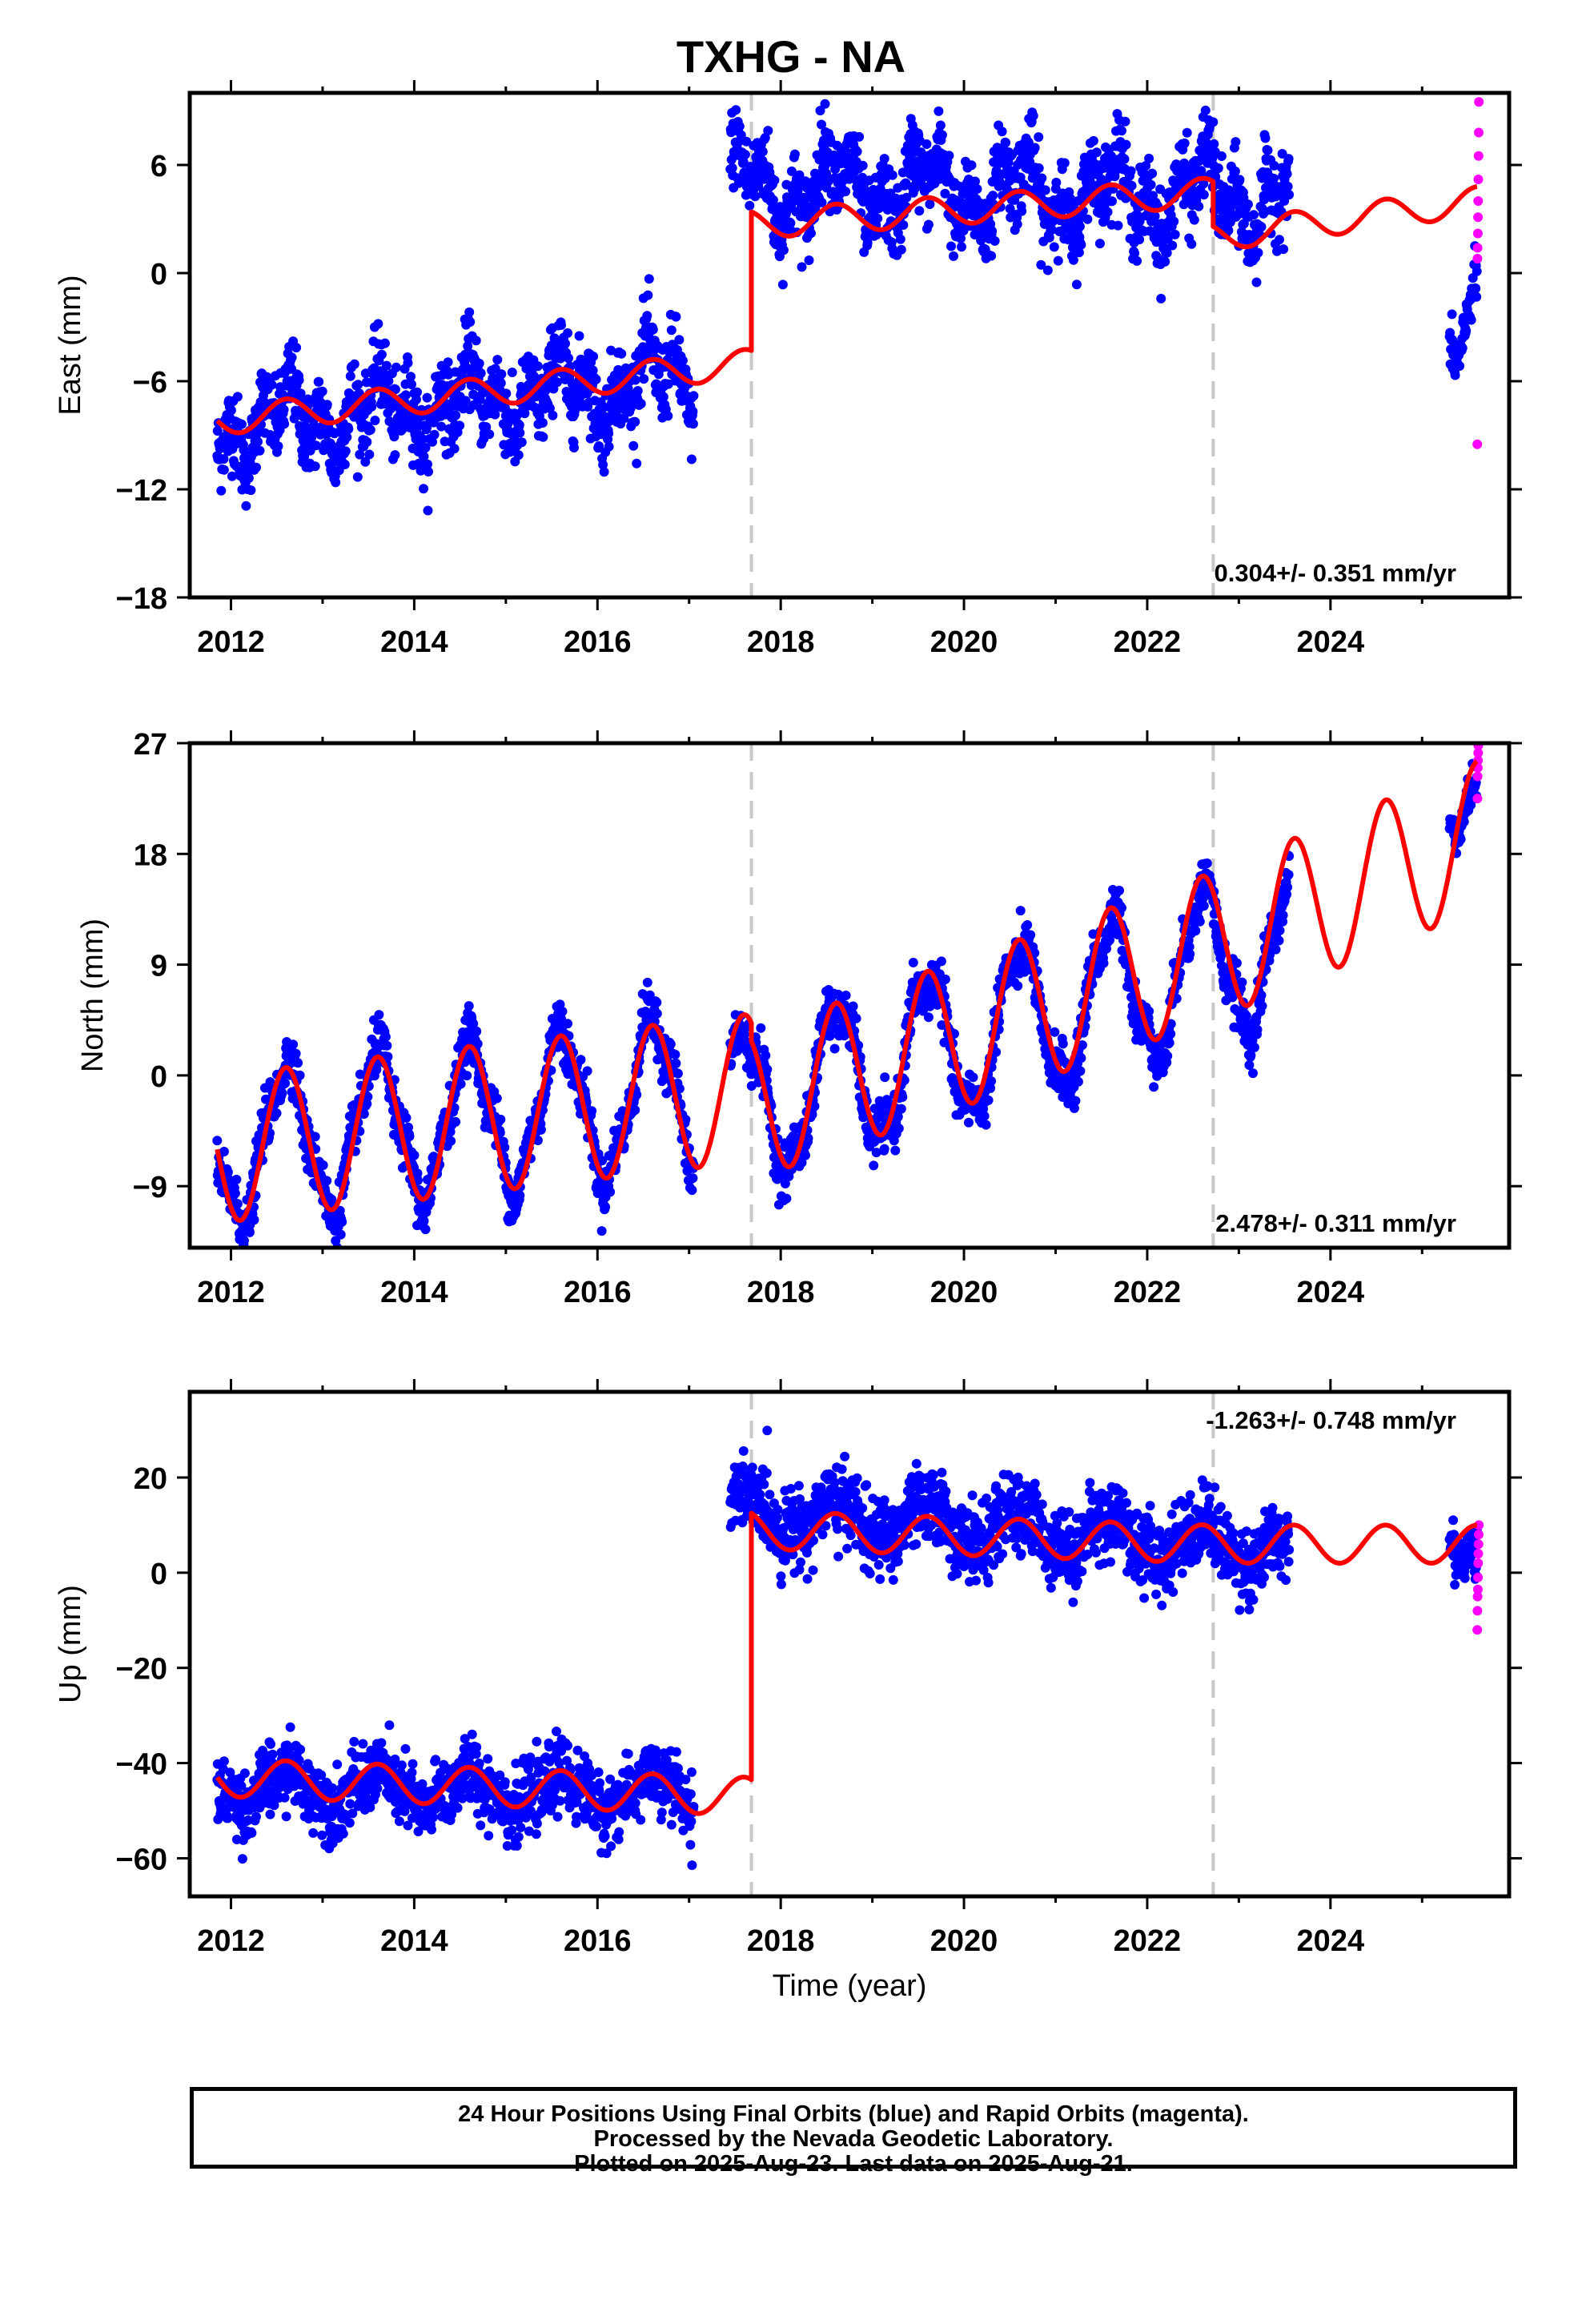 Image resolution: width=1582 pixels, height=2324 pixels. What do you see at coordinates (159, 166) in the screenshot?
I see `y-tick-label: 6` at bounding box center [159, 166].